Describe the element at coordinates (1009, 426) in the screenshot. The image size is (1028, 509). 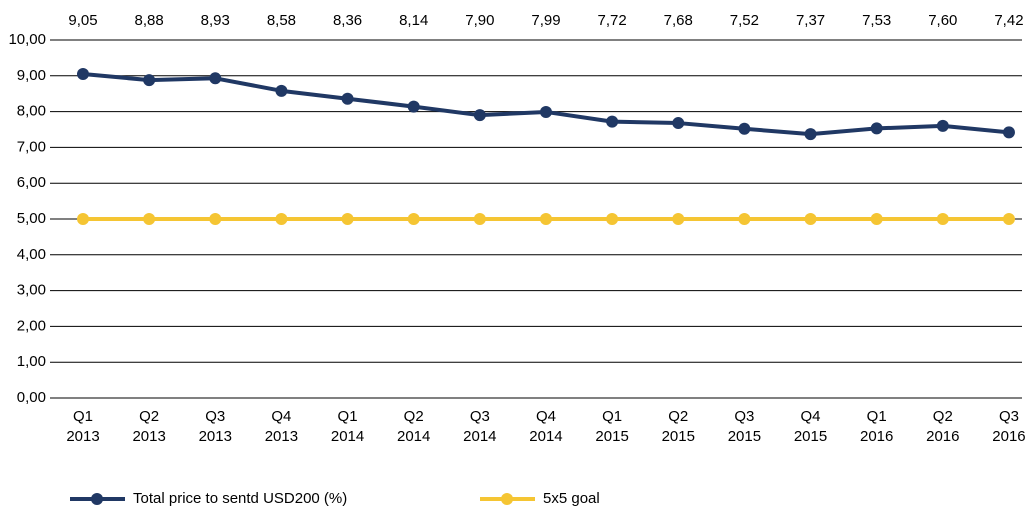
I see `x-tick-label: Q3 2016` at that location.